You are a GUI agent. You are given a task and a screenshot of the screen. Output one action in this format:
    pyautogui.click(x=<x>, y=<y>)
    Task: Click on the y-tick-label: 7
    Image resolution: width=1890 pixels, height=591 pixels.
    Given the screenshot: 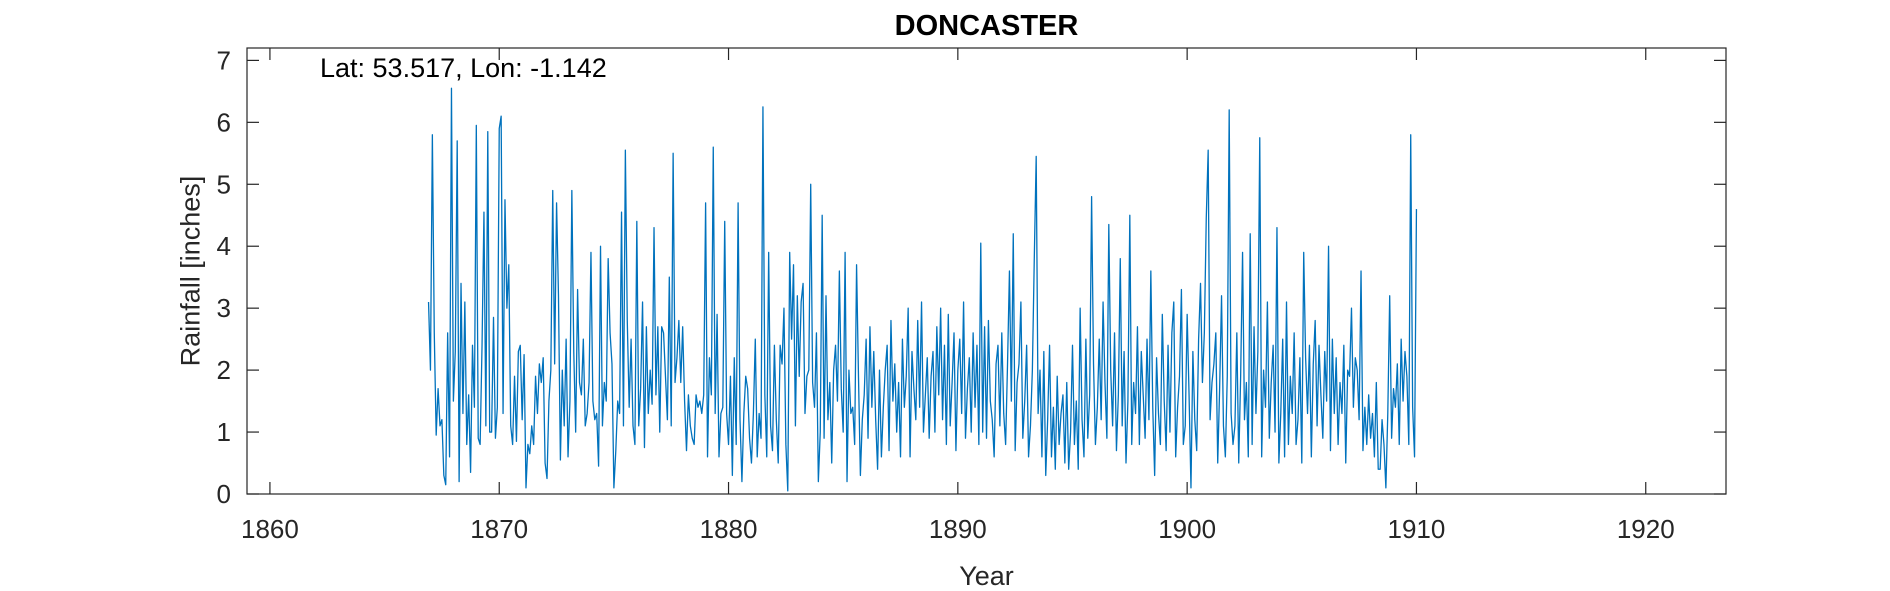 What is the action you would take?
    pyautogui.click(x=224, y=60)
    